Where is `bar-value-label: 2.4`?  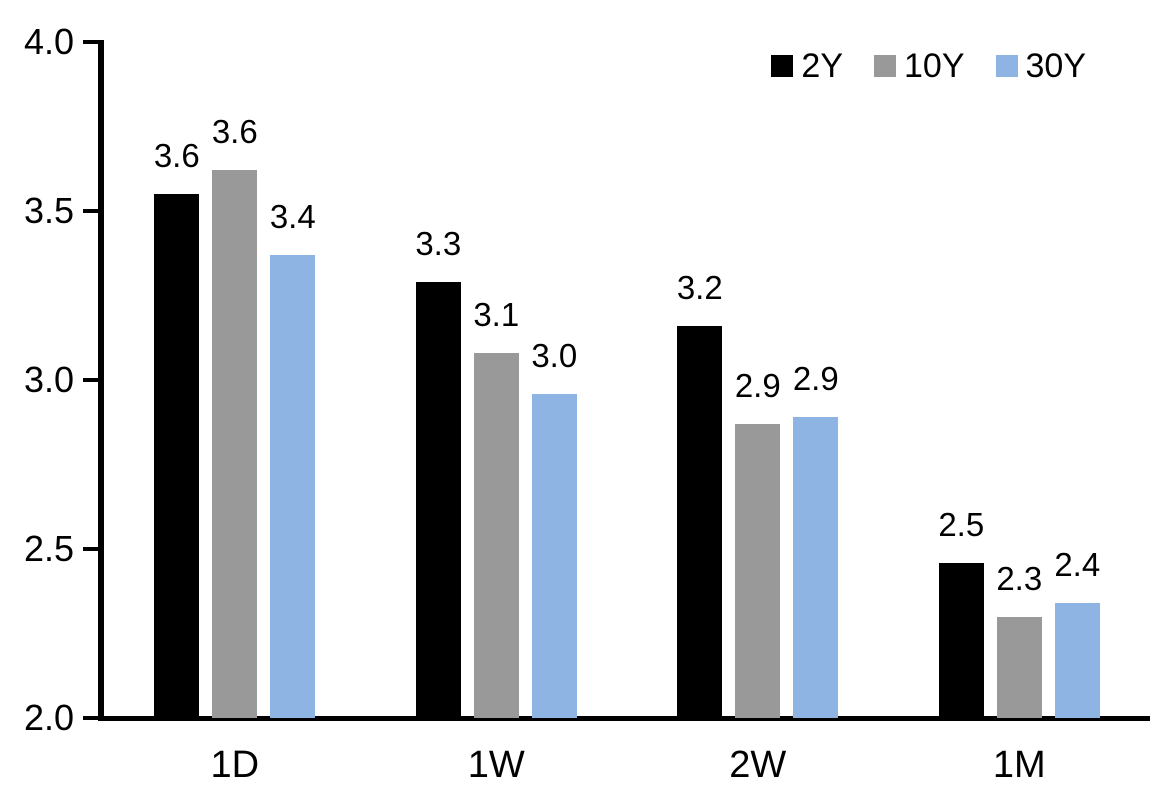 bar-value-label: 2.4 is located at coordinates (1077, 564).